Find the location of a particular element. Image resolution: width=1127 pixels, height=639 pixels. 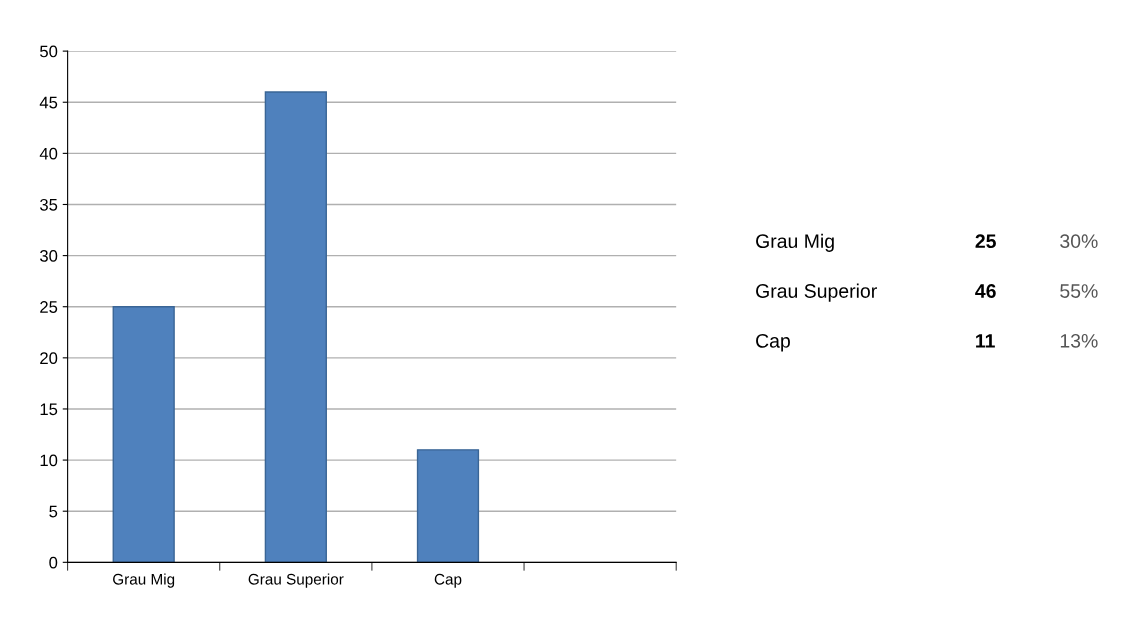

y-tick-label: 50 is located at coordinates (49, 51).